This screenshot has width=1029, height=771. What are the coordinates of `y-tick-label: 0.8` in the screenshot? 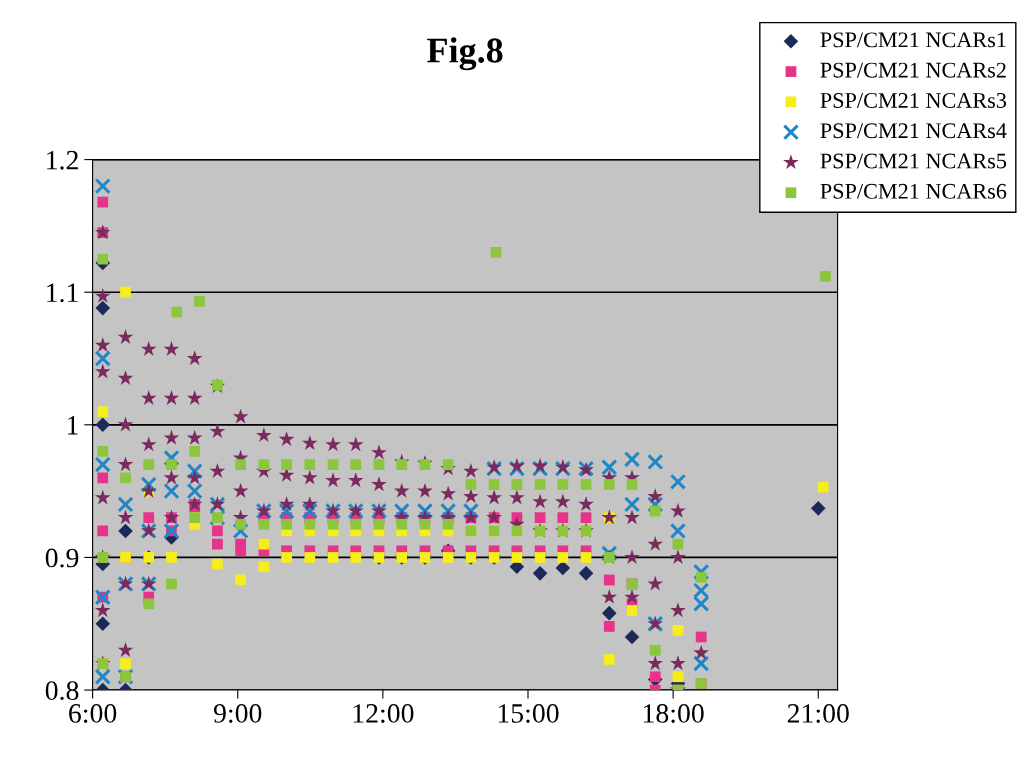 It's located at (62, 691).